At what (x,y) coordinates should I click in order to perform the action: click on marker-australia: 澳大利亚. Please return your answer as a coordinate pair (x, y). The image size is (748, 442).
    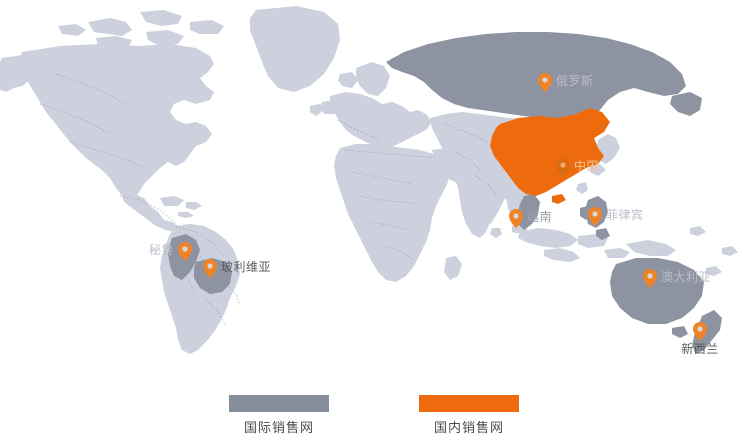
    Looking at the image, I should click on (677, 278).